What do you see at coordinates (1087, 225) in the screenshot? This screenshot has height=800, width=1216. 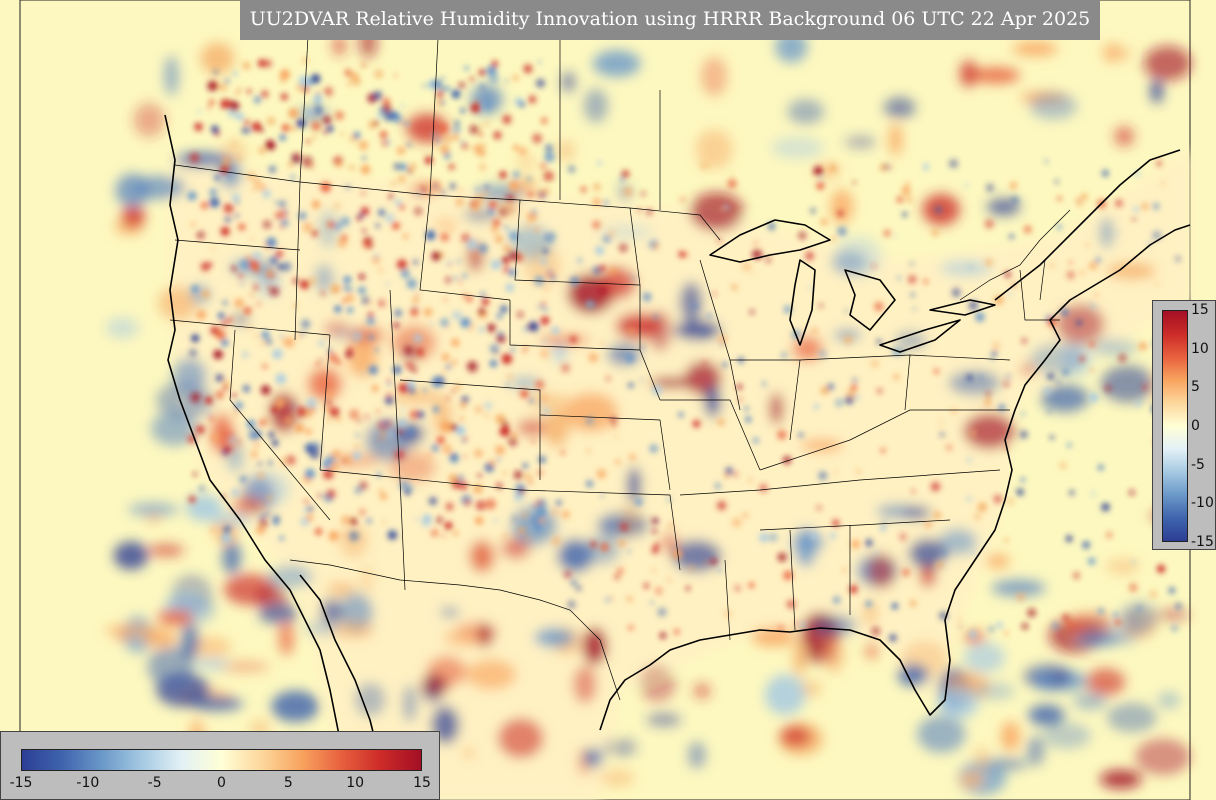 I see `st-lawrence` at bounding box center [1087, 225].